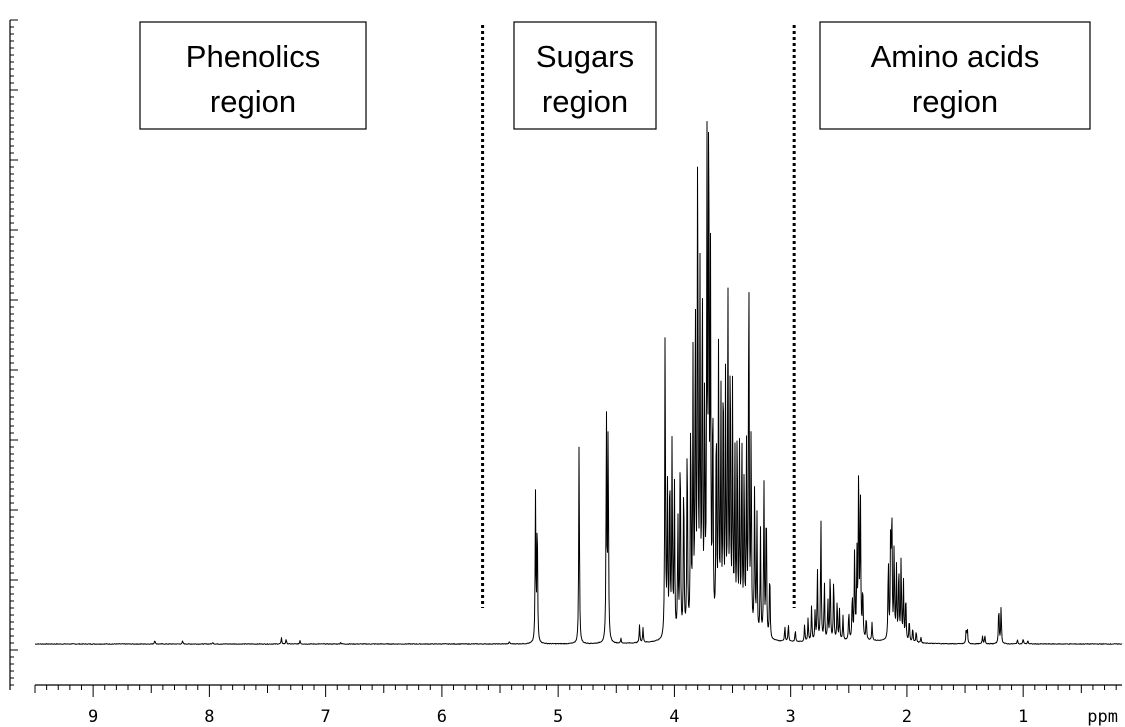 The image size is (1125, 727). I want to click on region-label-amino-acids: Amino acids region, so click(955, 75).